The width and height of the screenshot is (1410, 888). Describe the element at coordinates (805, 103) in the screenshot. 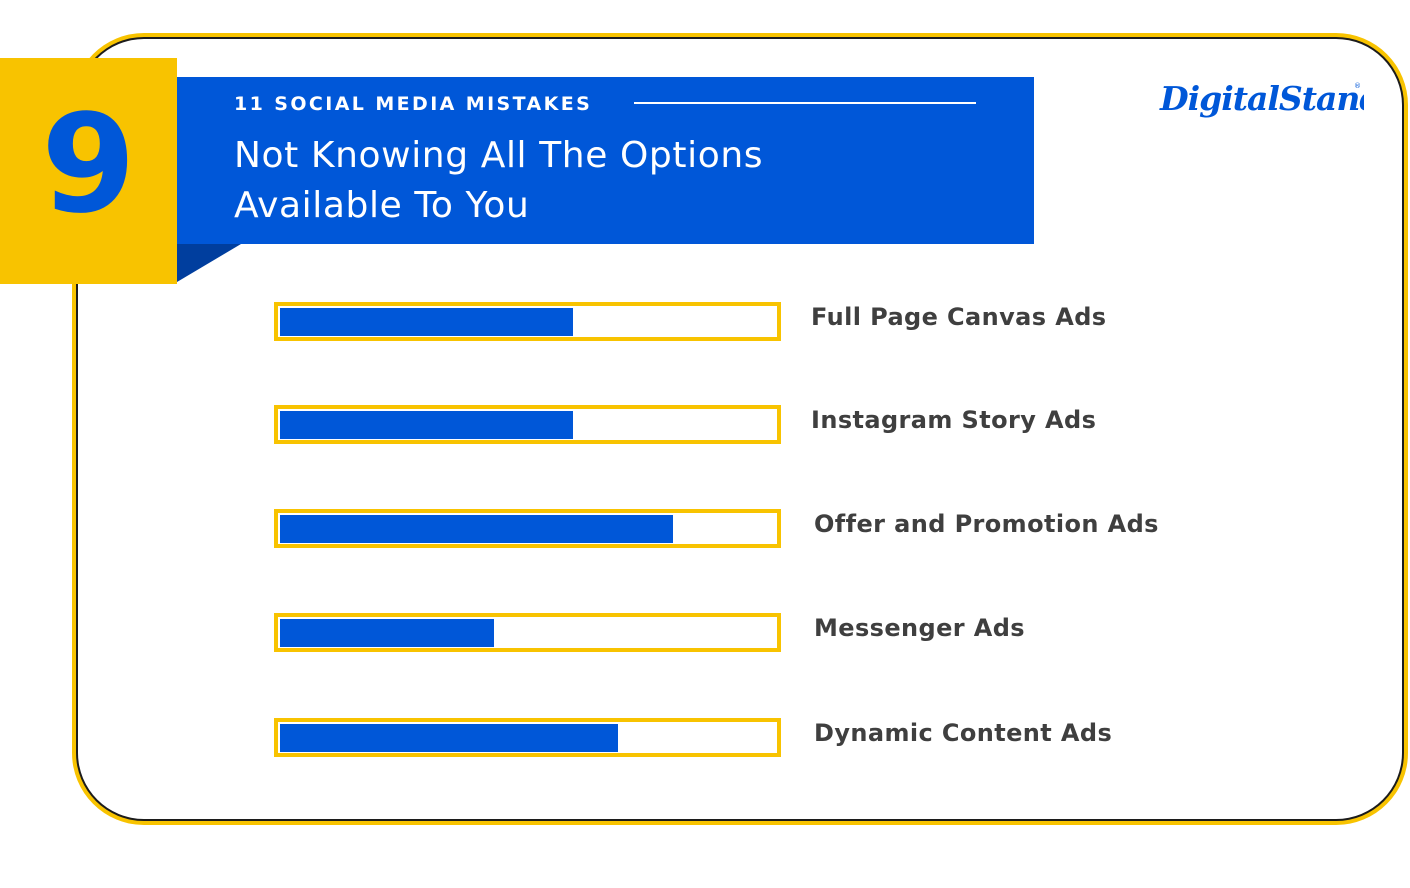

I see `kicker-rule` at that location.